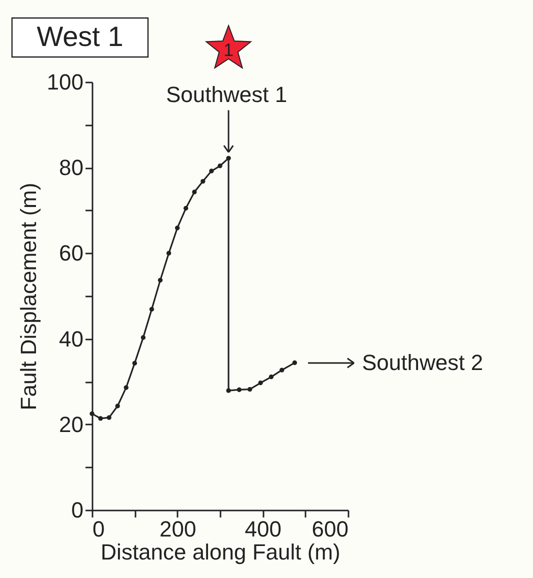  What do you see at coordinates (98, 529) in the screenshot?
I see `x-tick-label: 0` at bounding box center [98, 529].